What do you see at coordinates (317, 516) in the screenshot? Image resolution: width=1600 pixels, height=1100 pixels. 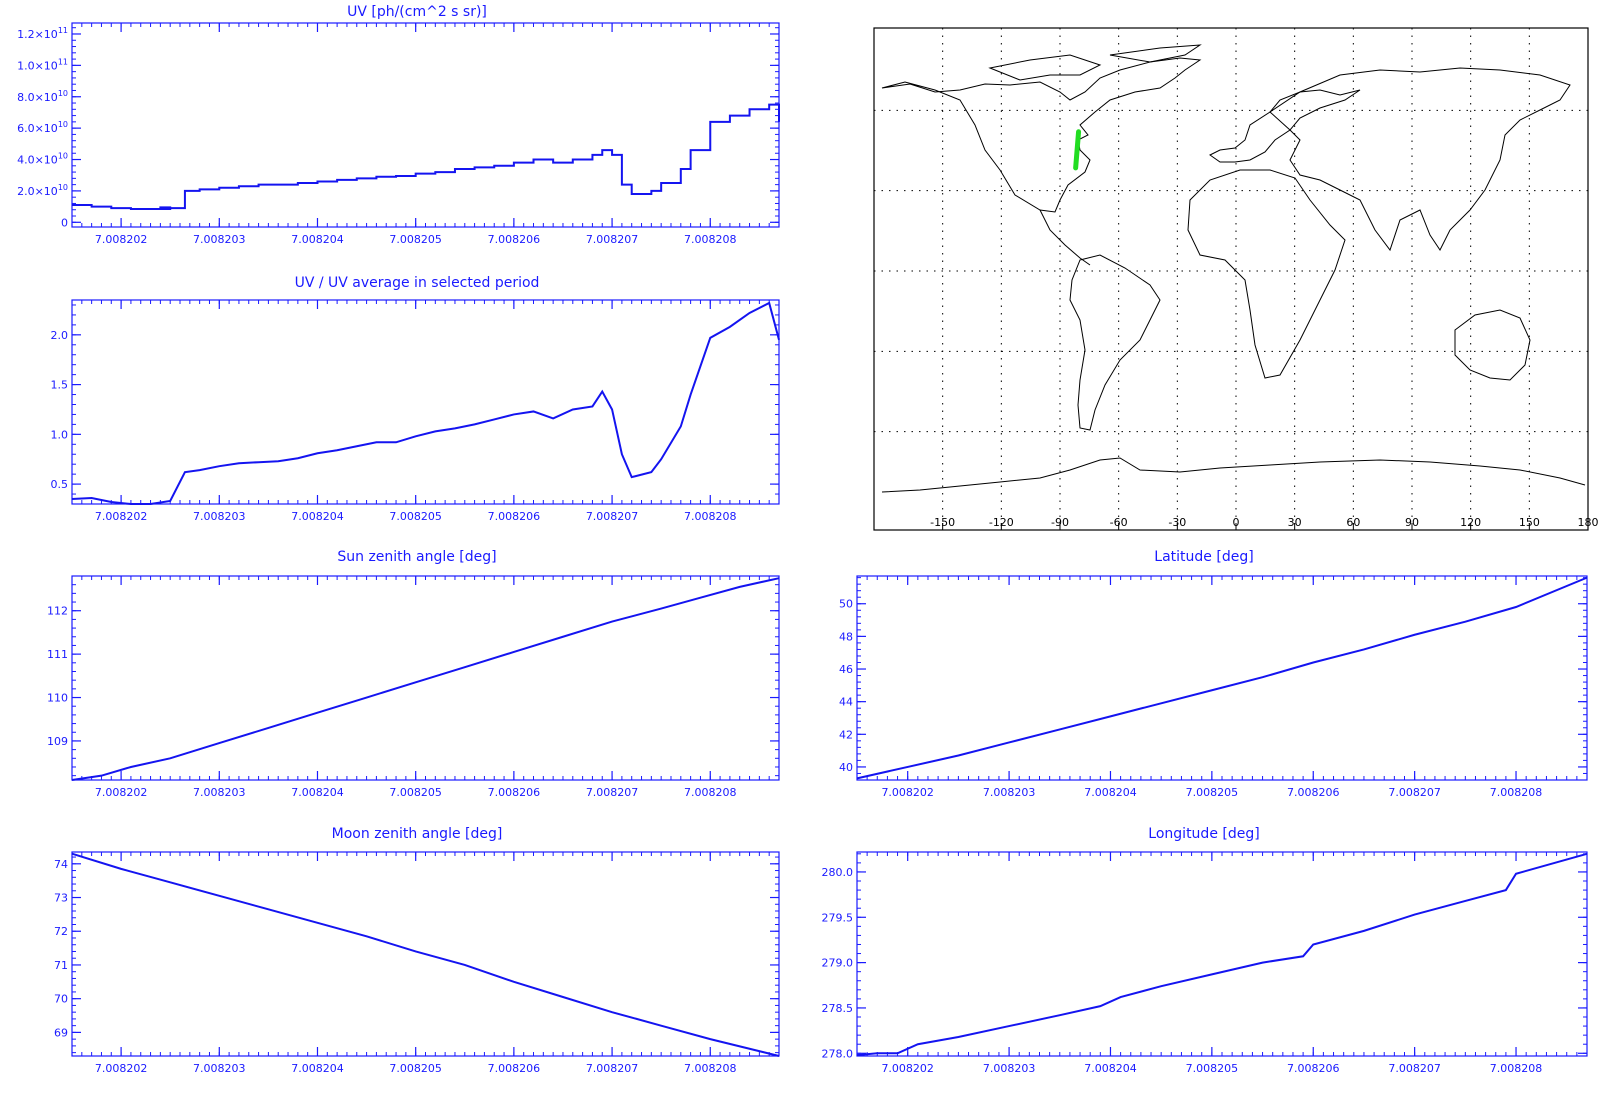 I see `ratio-x-tick-label: 7.008204` at bounding box center [317, 516].